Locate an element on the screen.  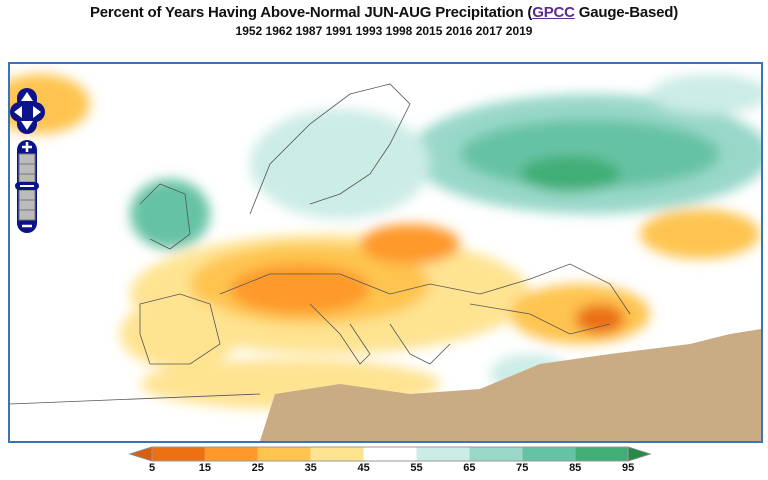
legend-frame is located at coordinates (390, 454).